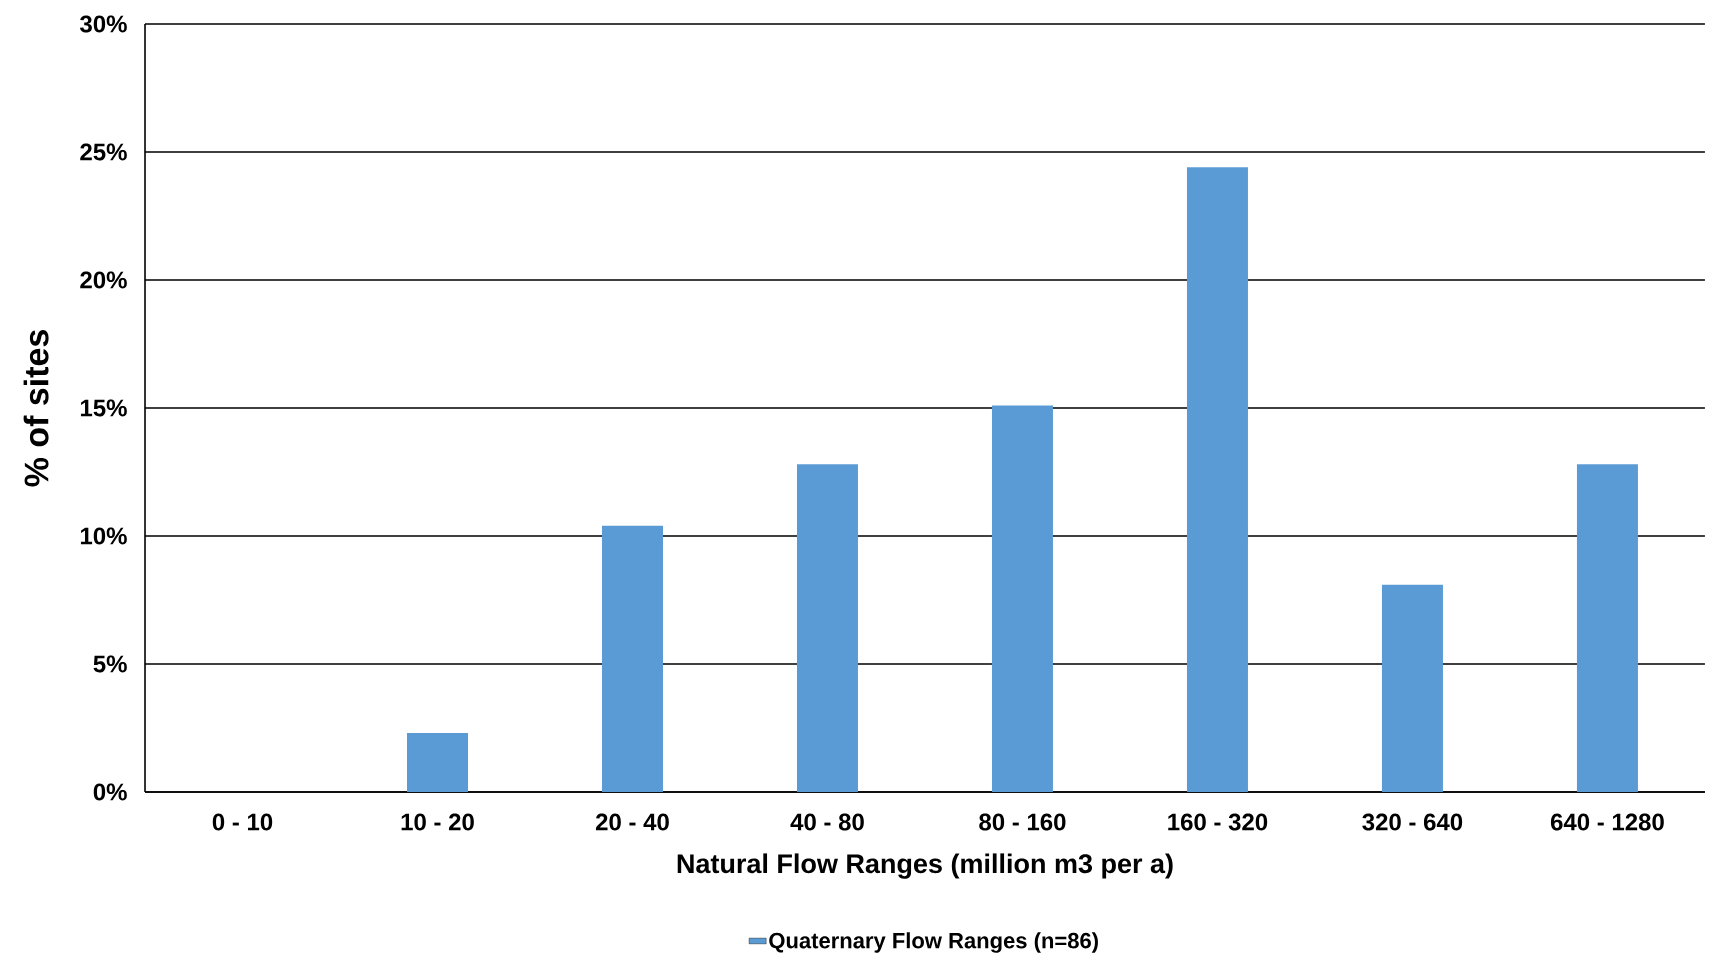 This screenshot has height=965, width=1709. Describe the element at coordinates (1412, 822) in the screenshot. I see `x-tick-label: 320 - 640` at that location.